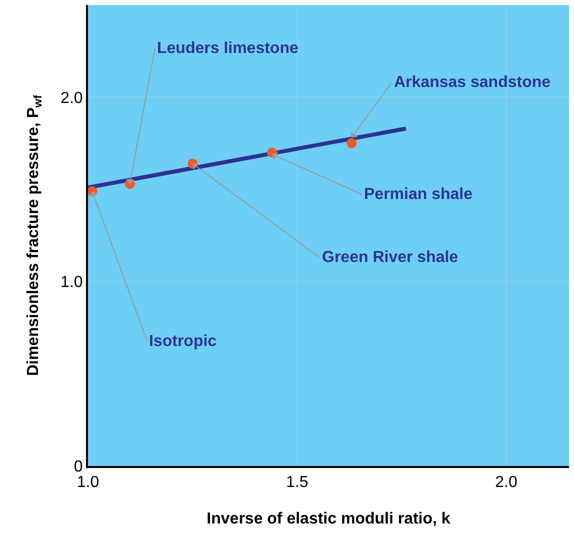 The image size is (574, 541). I want to click on x-axis-title: Inverse of elastic moduli ratio, k, so click(328, 519).